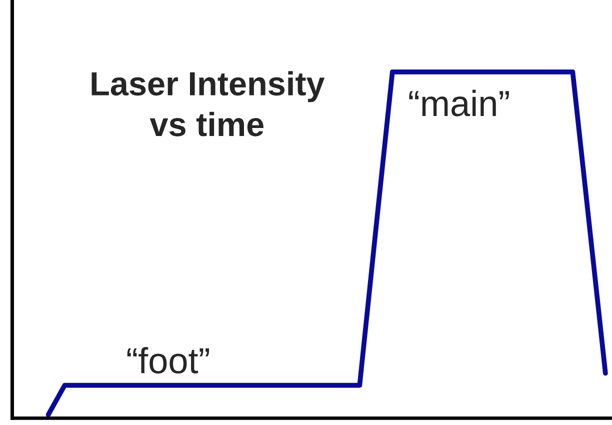 The height and width of the screenshot is (425, 612). Describe the element at coordinates (168, 360) in the screenshot. I see `annotation: “foot”` at that location.